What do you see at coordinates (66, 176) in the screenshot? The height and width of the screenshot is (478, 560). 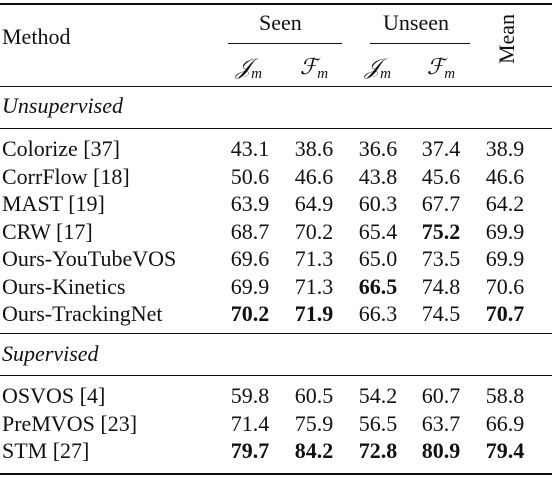 I see `row-method: CorrFlow [18]` at bounding box center [66, 176].